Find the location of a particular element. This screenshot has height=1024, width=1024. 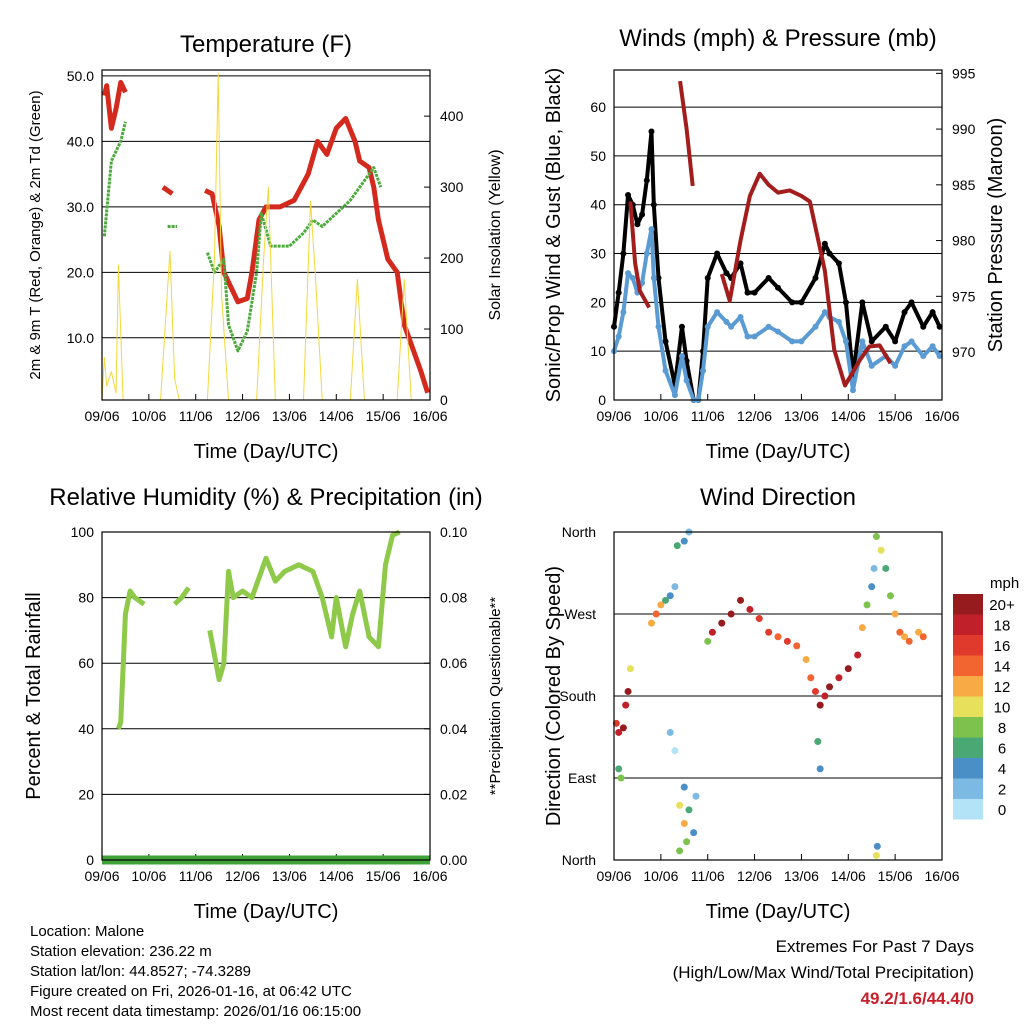

y-tick-label: 50.0 is located at coordinates (80, 76).